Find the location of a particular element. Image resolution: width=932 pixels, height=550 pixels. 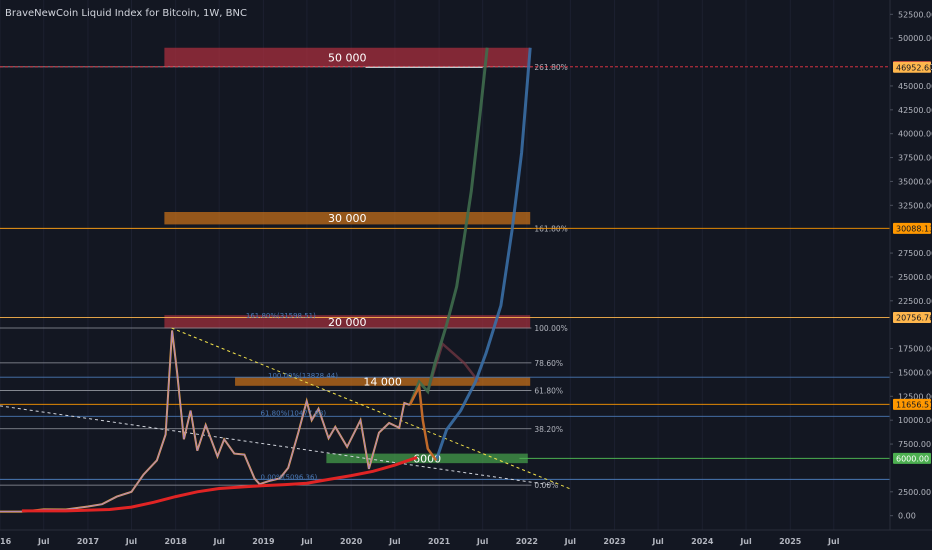

annotation-label: 61.80%(10477.88) is located at coordinates (294, 413).